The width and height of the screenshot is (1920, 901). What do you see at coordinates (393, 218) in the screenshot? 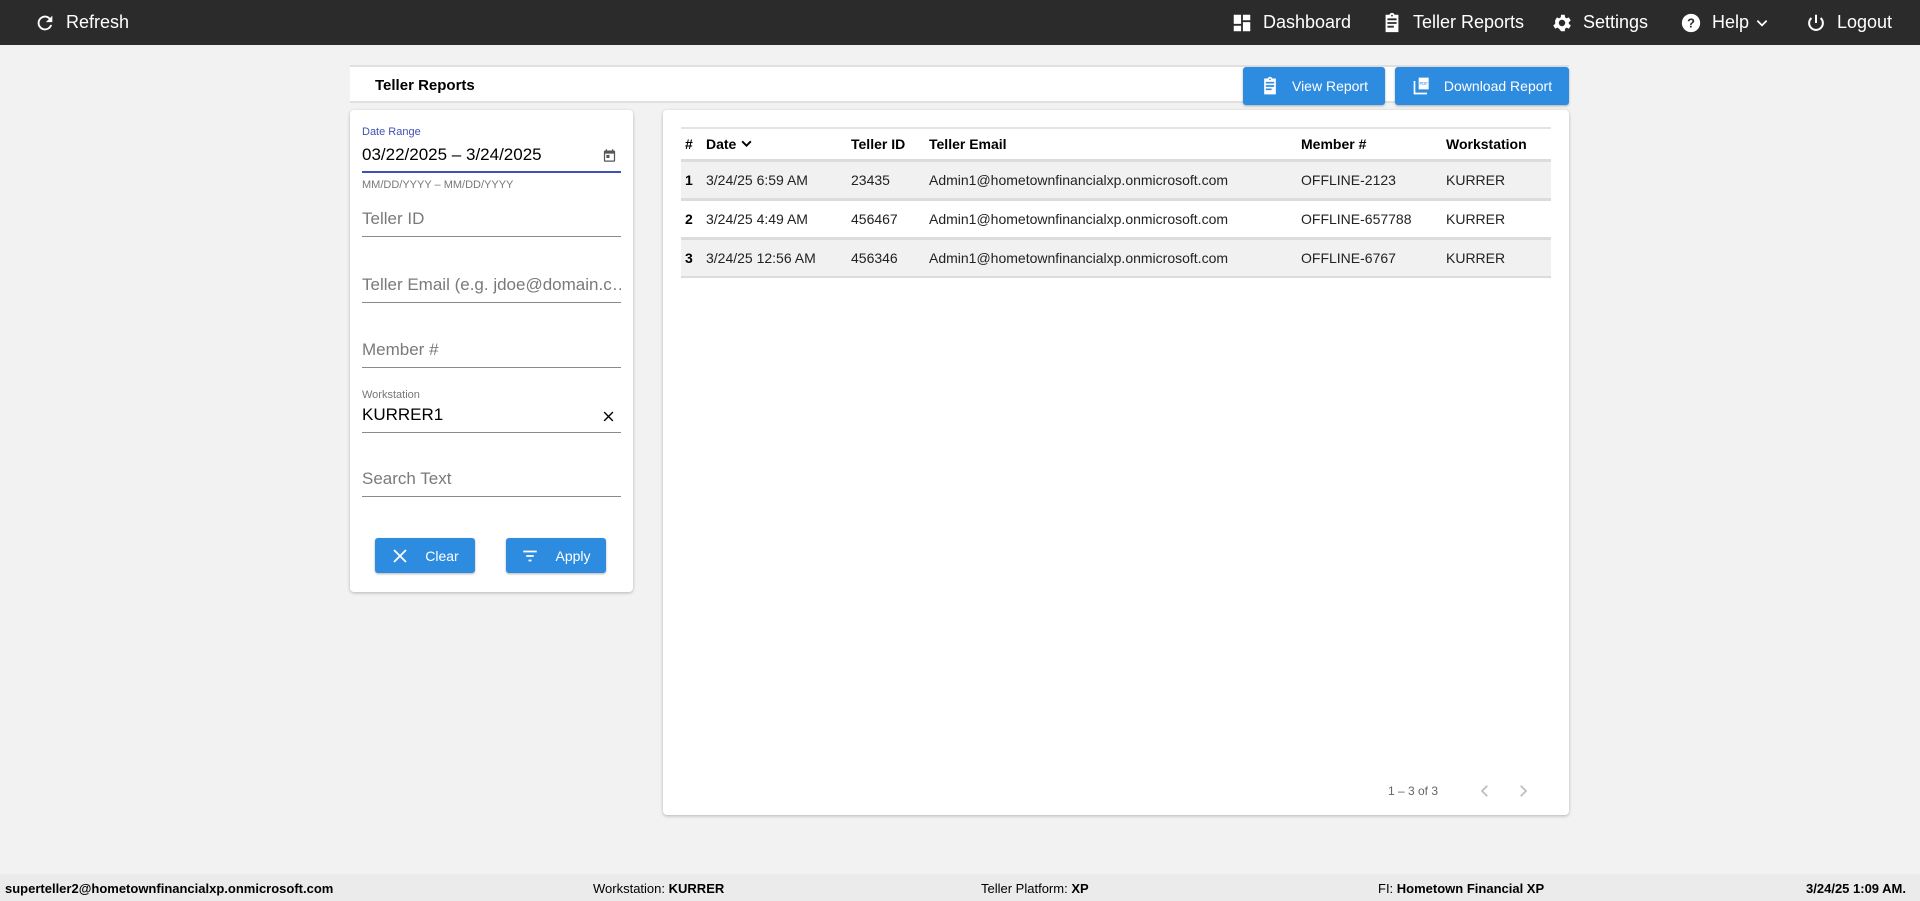
I see `teller-id-placeholder: Teller ID` at bounding box center [393, 218].